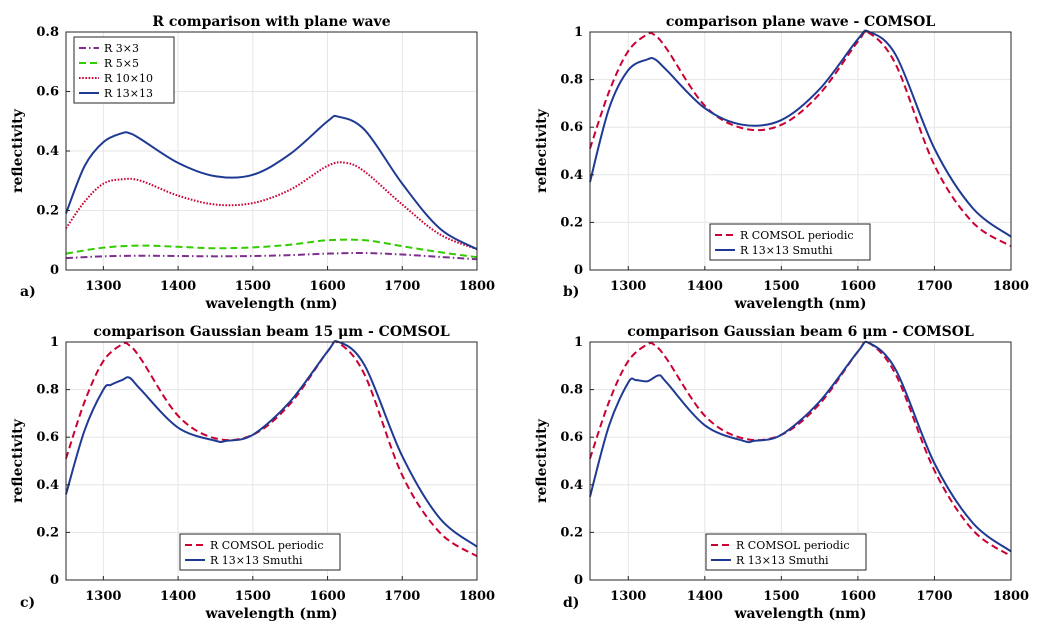 The image size is (1046, 628). Describe the element at coordinates (28, 292) in the screenshot. I see `panel-letter: a)` at that location.